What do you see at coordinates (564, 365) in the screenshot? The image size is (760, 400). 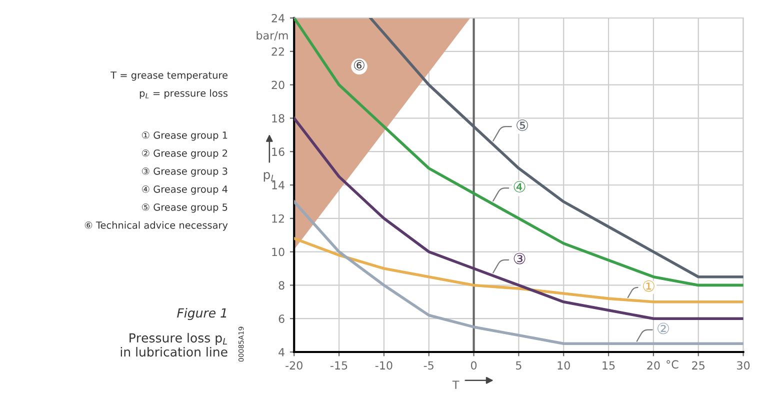 I see `x-tick-label: 10` at bounding box center [564, 365].